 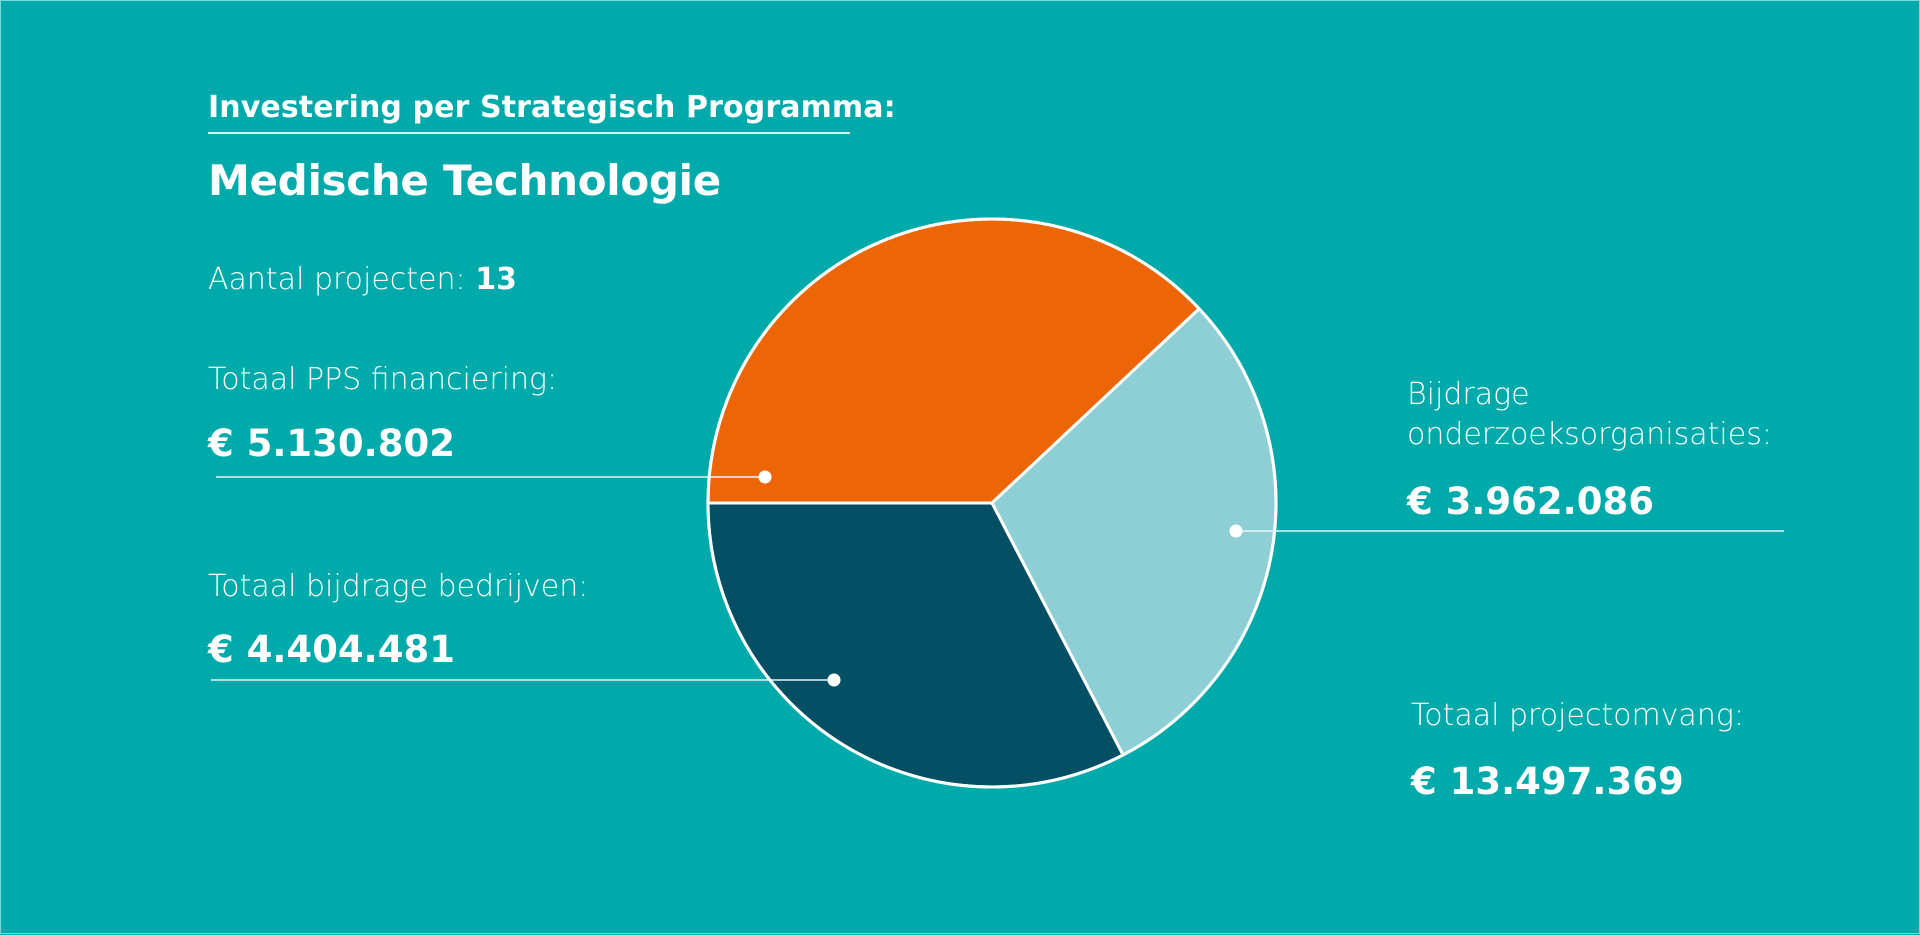 What do you see at coordinates (1468, 394) in the screenshot?
I see `onderzoek-label-line1: Bijdrage` at bounding box center [1468, 394].